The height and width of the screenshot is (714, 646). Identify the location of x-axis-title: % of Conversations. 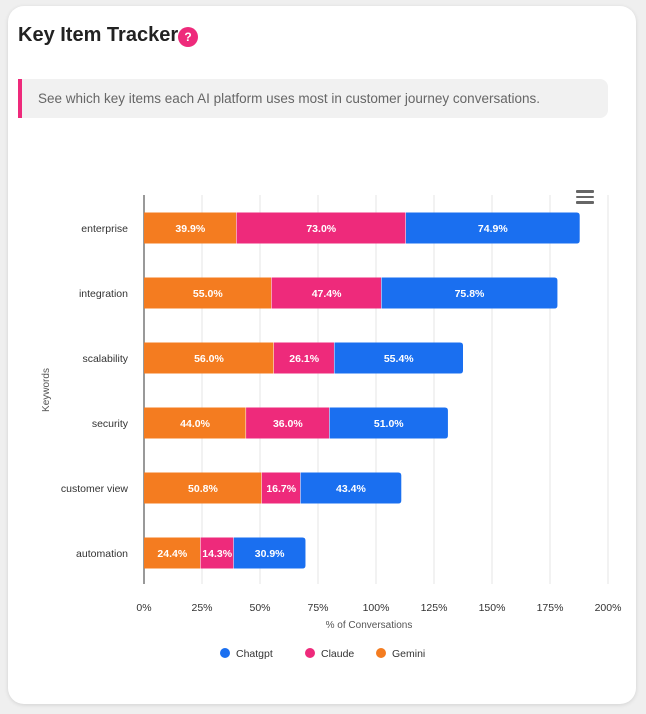
(369, 625).